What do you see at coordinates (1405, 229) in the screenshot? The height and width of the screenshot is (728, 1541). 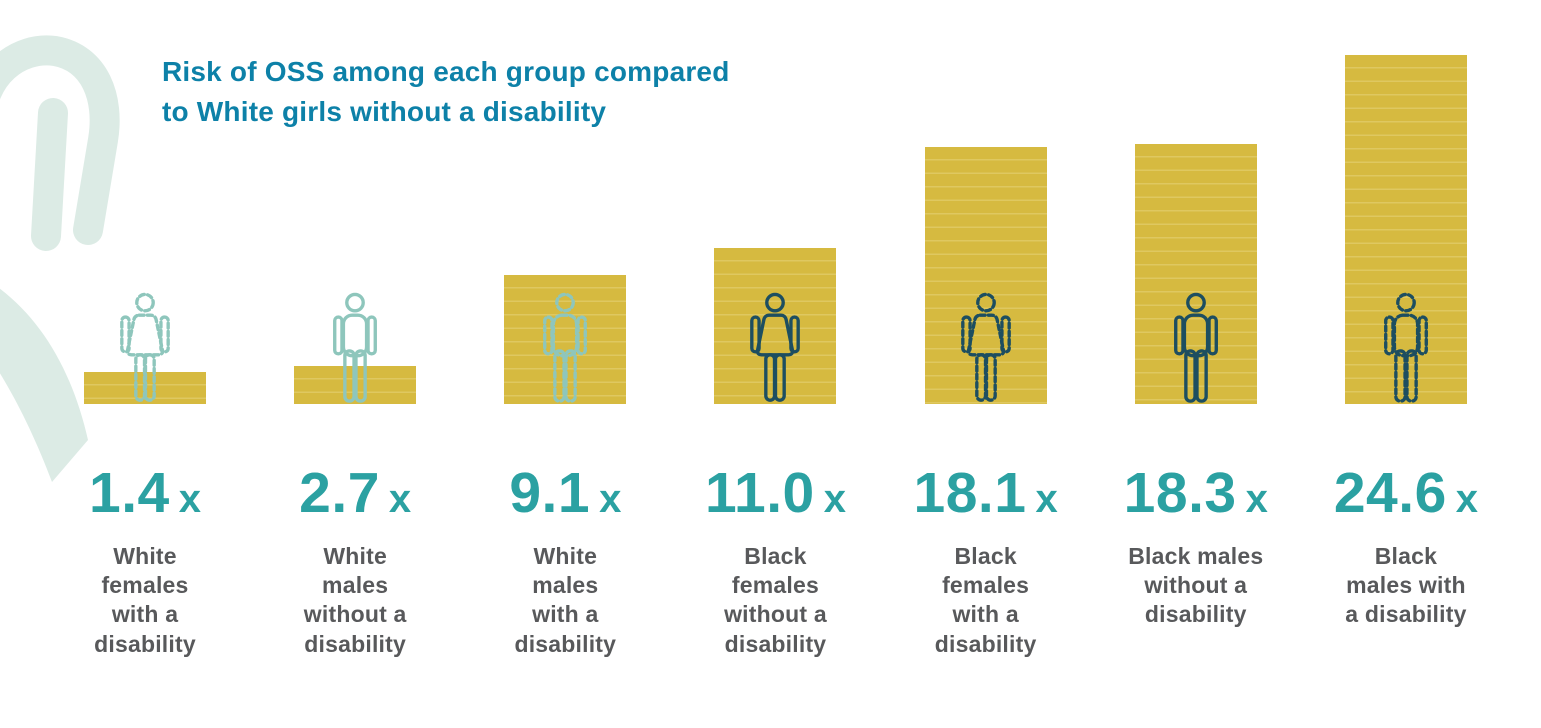 I see `bar` at bounding box center [1405, 229].